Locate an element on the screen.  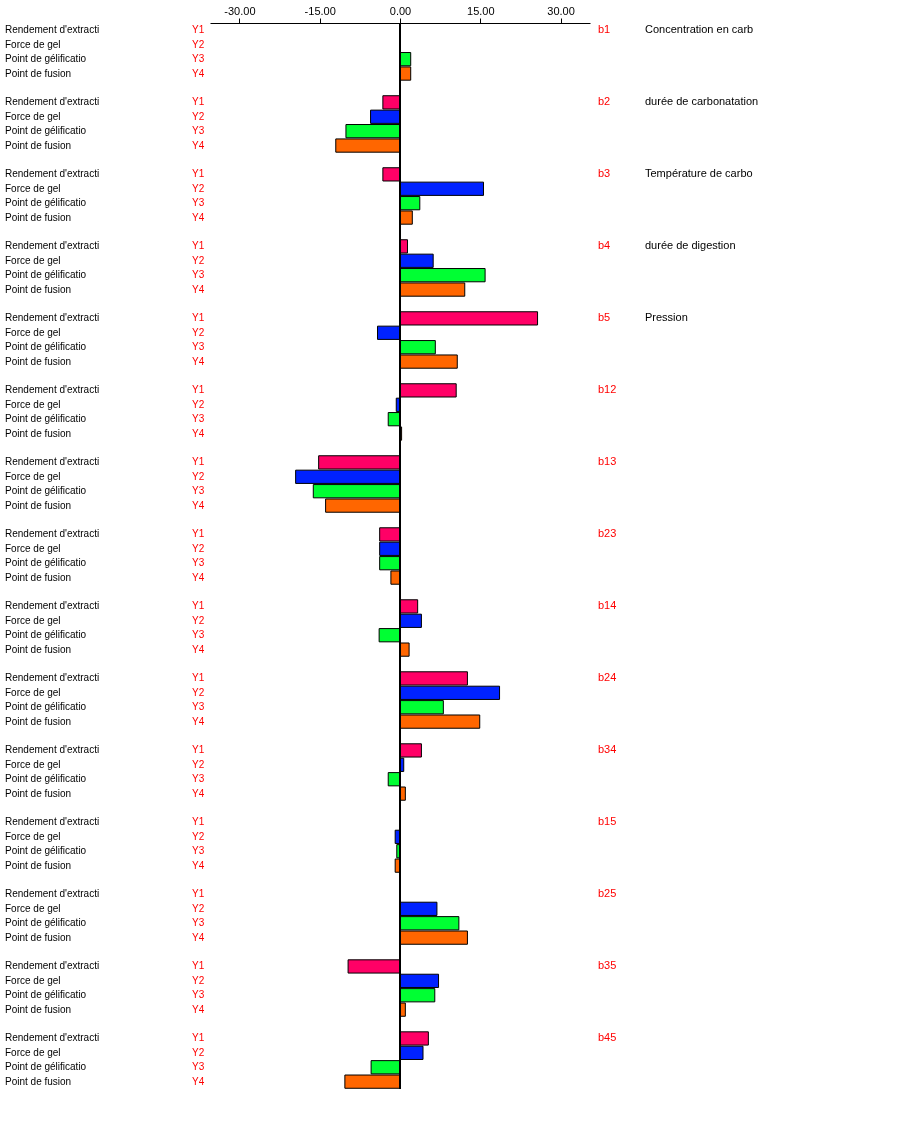
x-tick-label: 30.00 is located at coordinates (561, 10).